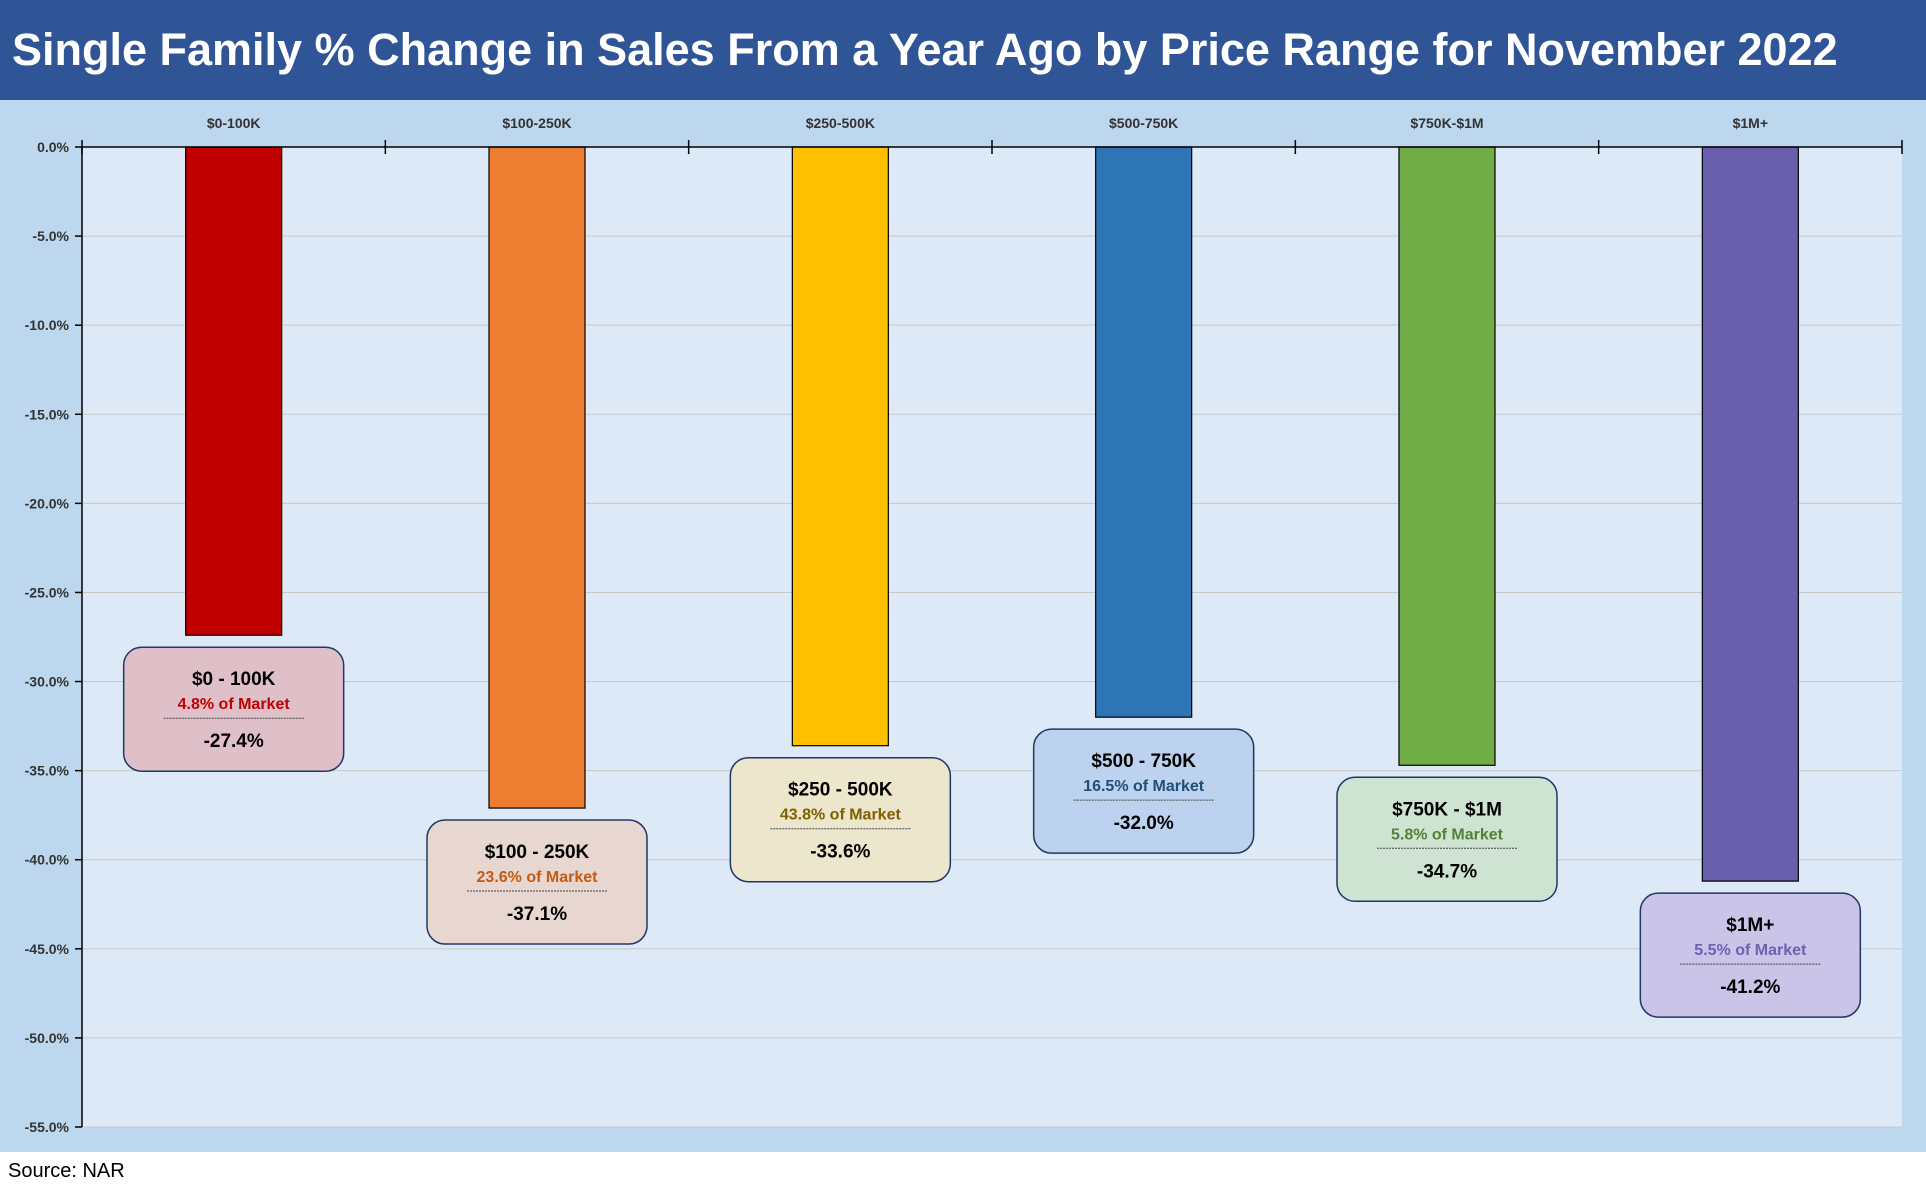 This screenshot has height=1186, width=1926. Describe the element at coordinates (1447, 809) in the screenshot. I see `annotation-label: $750K - $1M` at that location.